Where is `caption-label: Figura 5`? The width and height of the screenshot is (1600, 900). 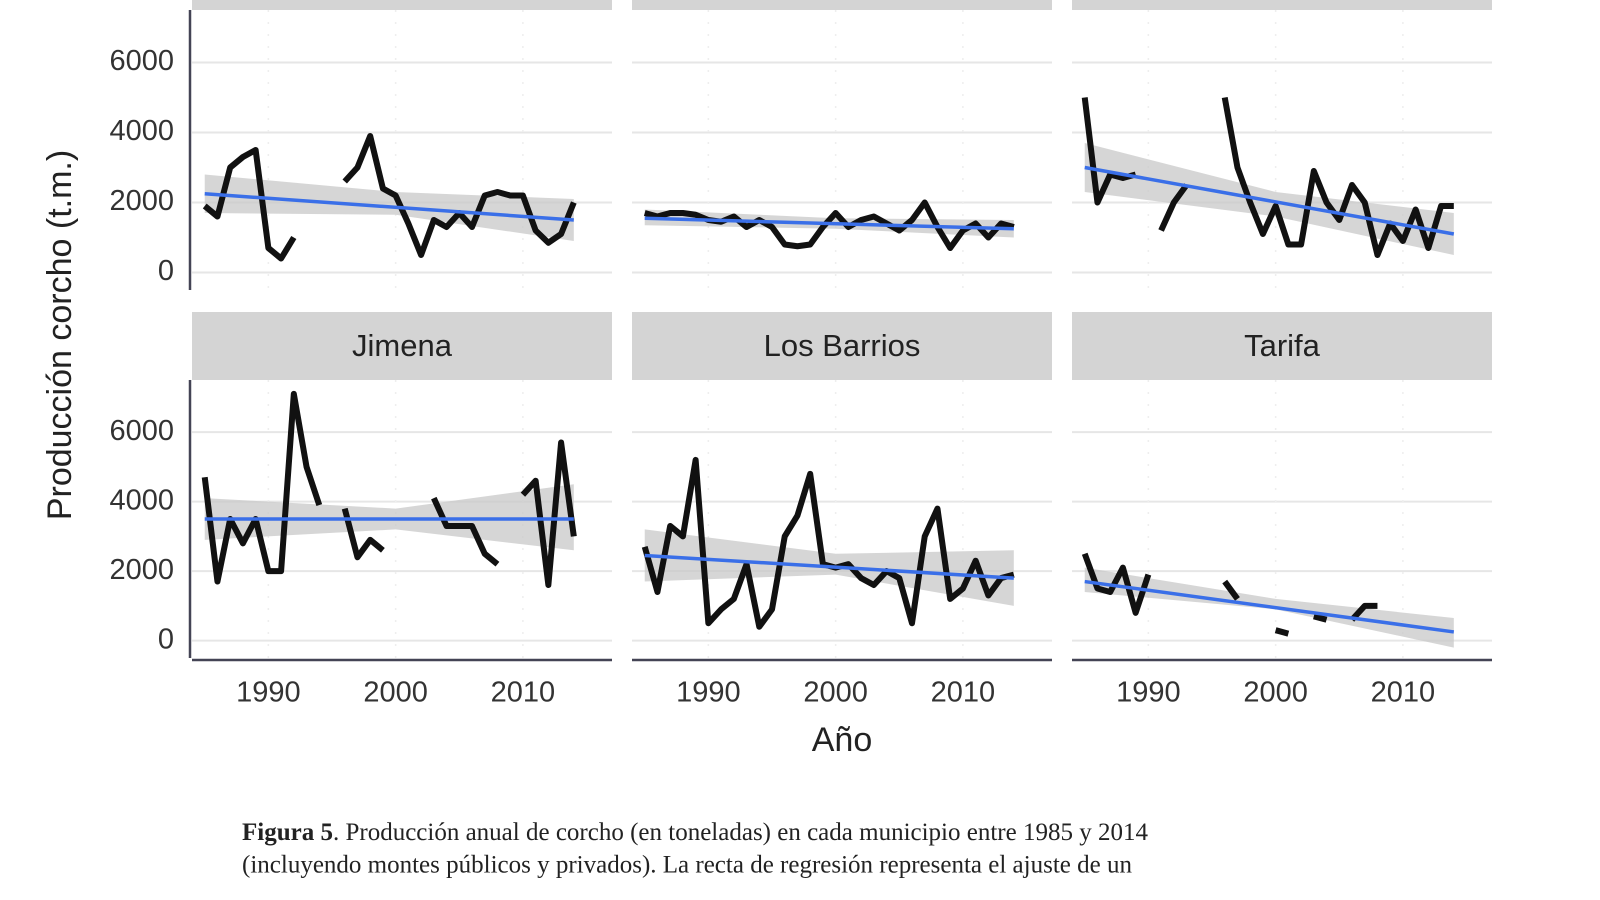 caption-label: Figura 5 is located at coordinates (287, 832).